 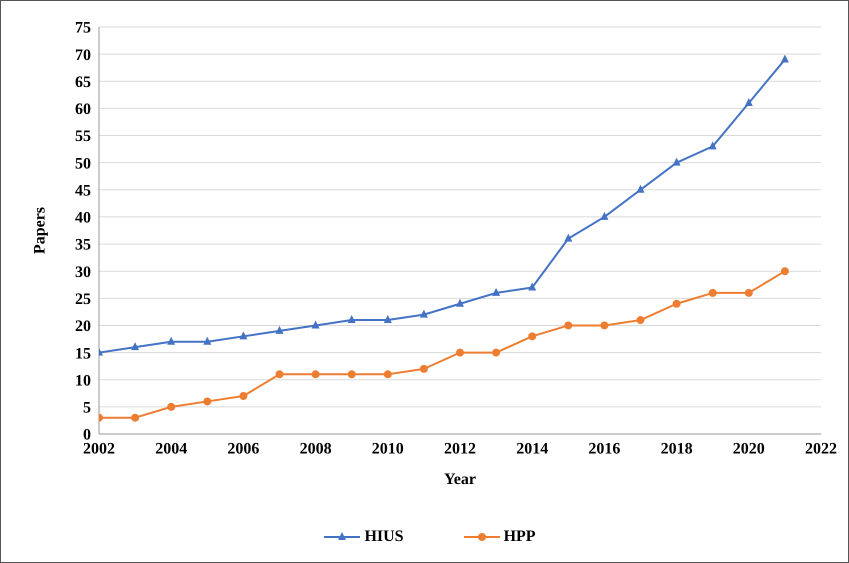 What do you see at coordinates (243, 449) in the screenshot?
I see `x-tick-label: 2006` at bounding box center [243, 449].